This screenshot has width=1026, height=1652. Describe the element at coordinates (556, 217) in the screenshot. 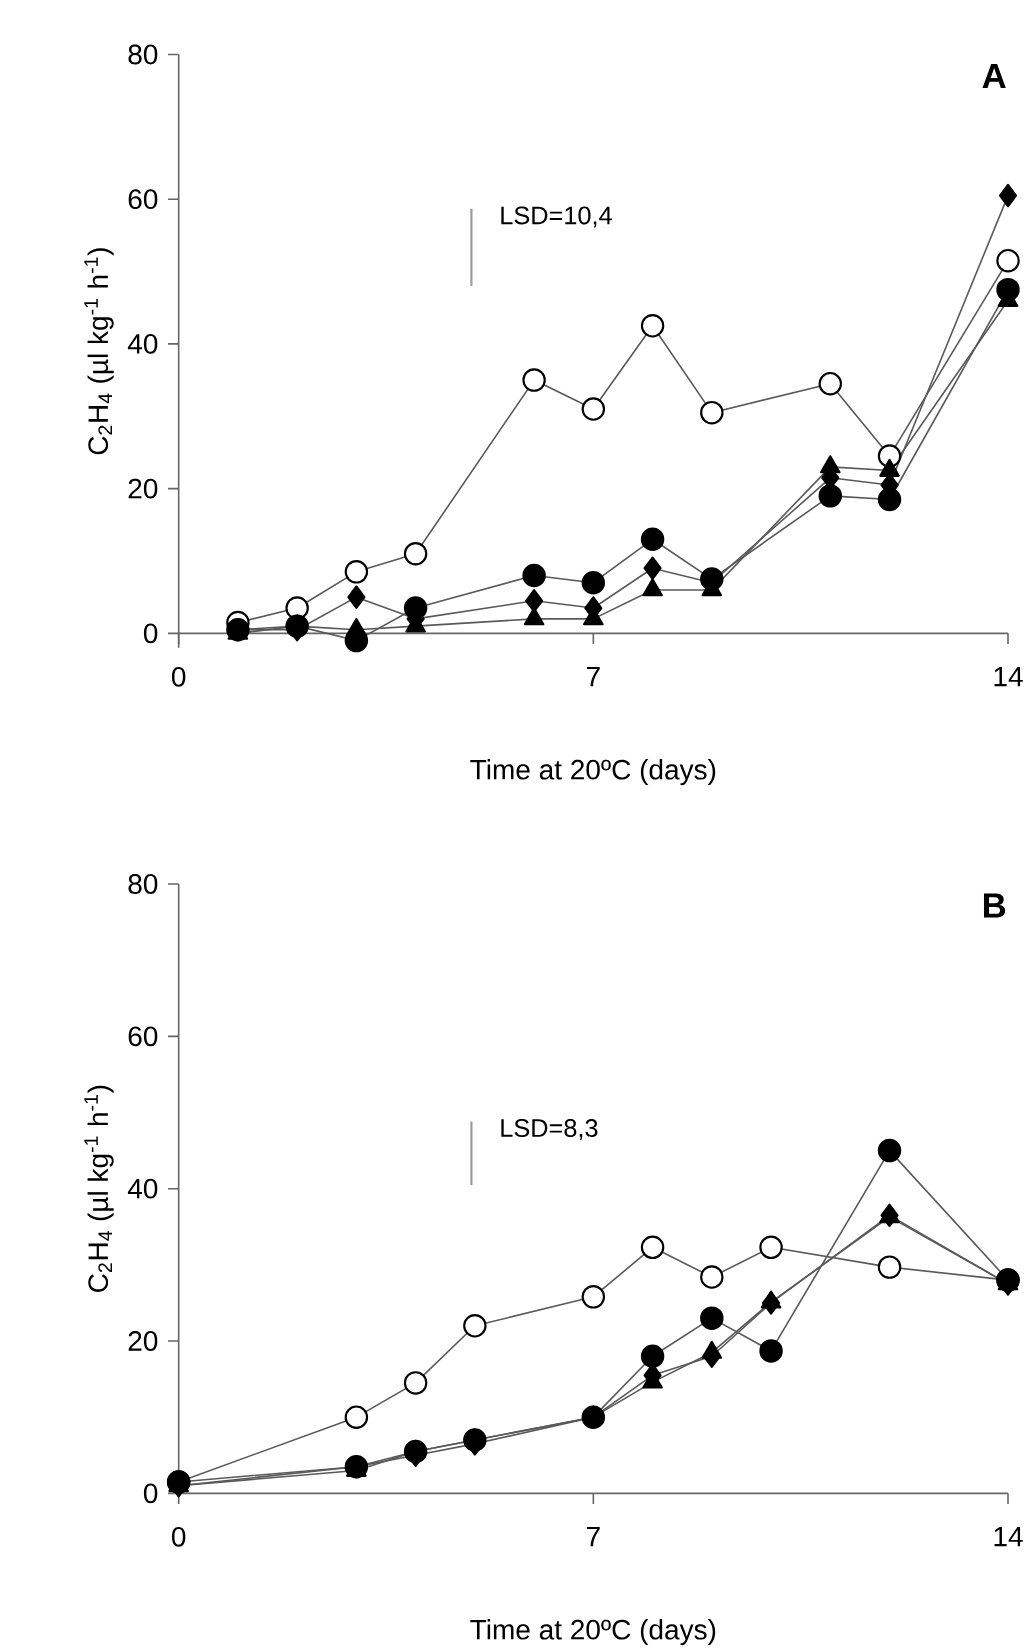

I see `annotation: LSD=10,4` at that location.